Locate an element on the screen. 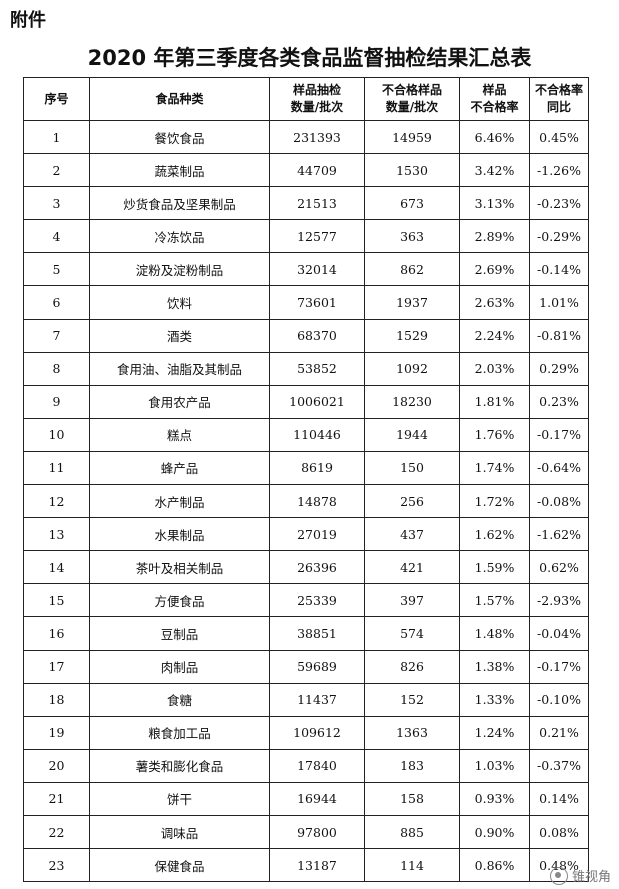 Image resolution: width=619 pixels, height=889 pixels. header-yoy: 不合格率 同比 is located at coordinates (559, 99).